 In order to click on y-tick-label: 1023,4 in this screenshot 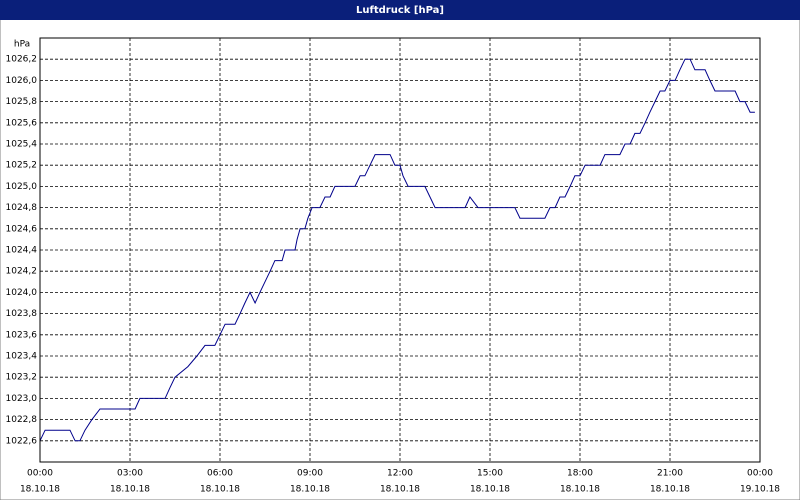, I will do `click(22, 357)`.